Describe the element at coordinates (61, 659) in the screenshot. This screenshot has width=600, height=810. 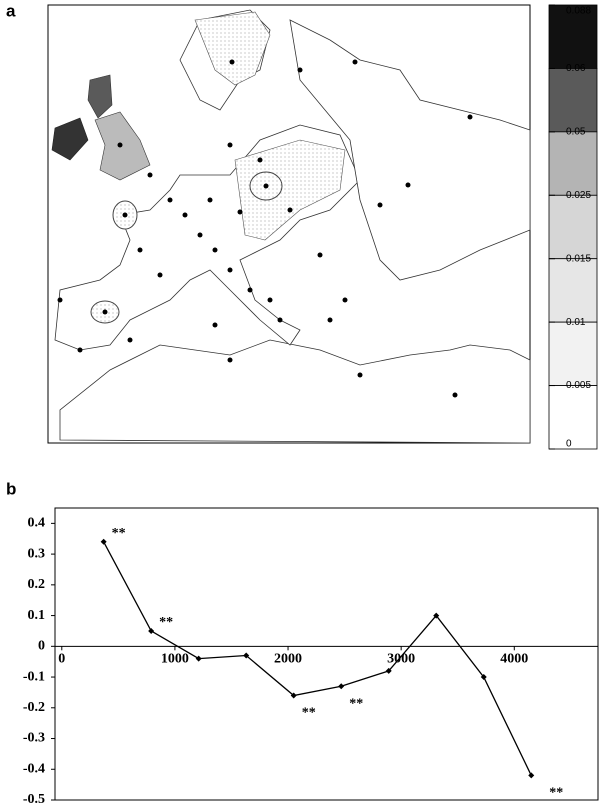
I see `x-tick-label: 0` at that location.